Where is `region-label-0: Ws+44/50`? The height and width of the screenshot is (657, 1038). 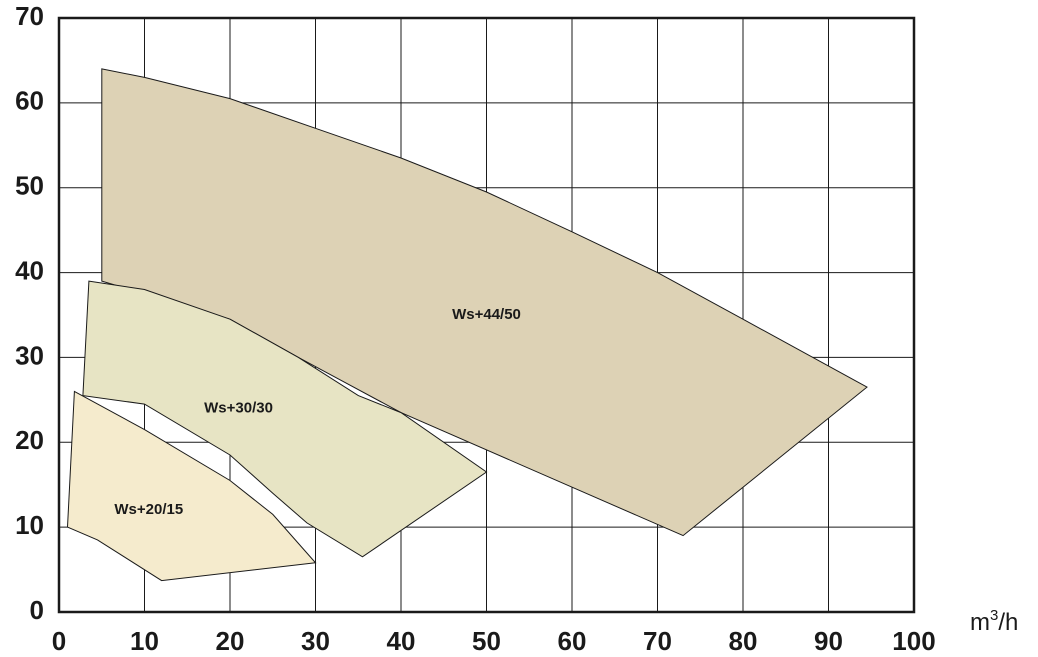
region-label-0: Ws+44/50 is located at coordinates (486, 314).